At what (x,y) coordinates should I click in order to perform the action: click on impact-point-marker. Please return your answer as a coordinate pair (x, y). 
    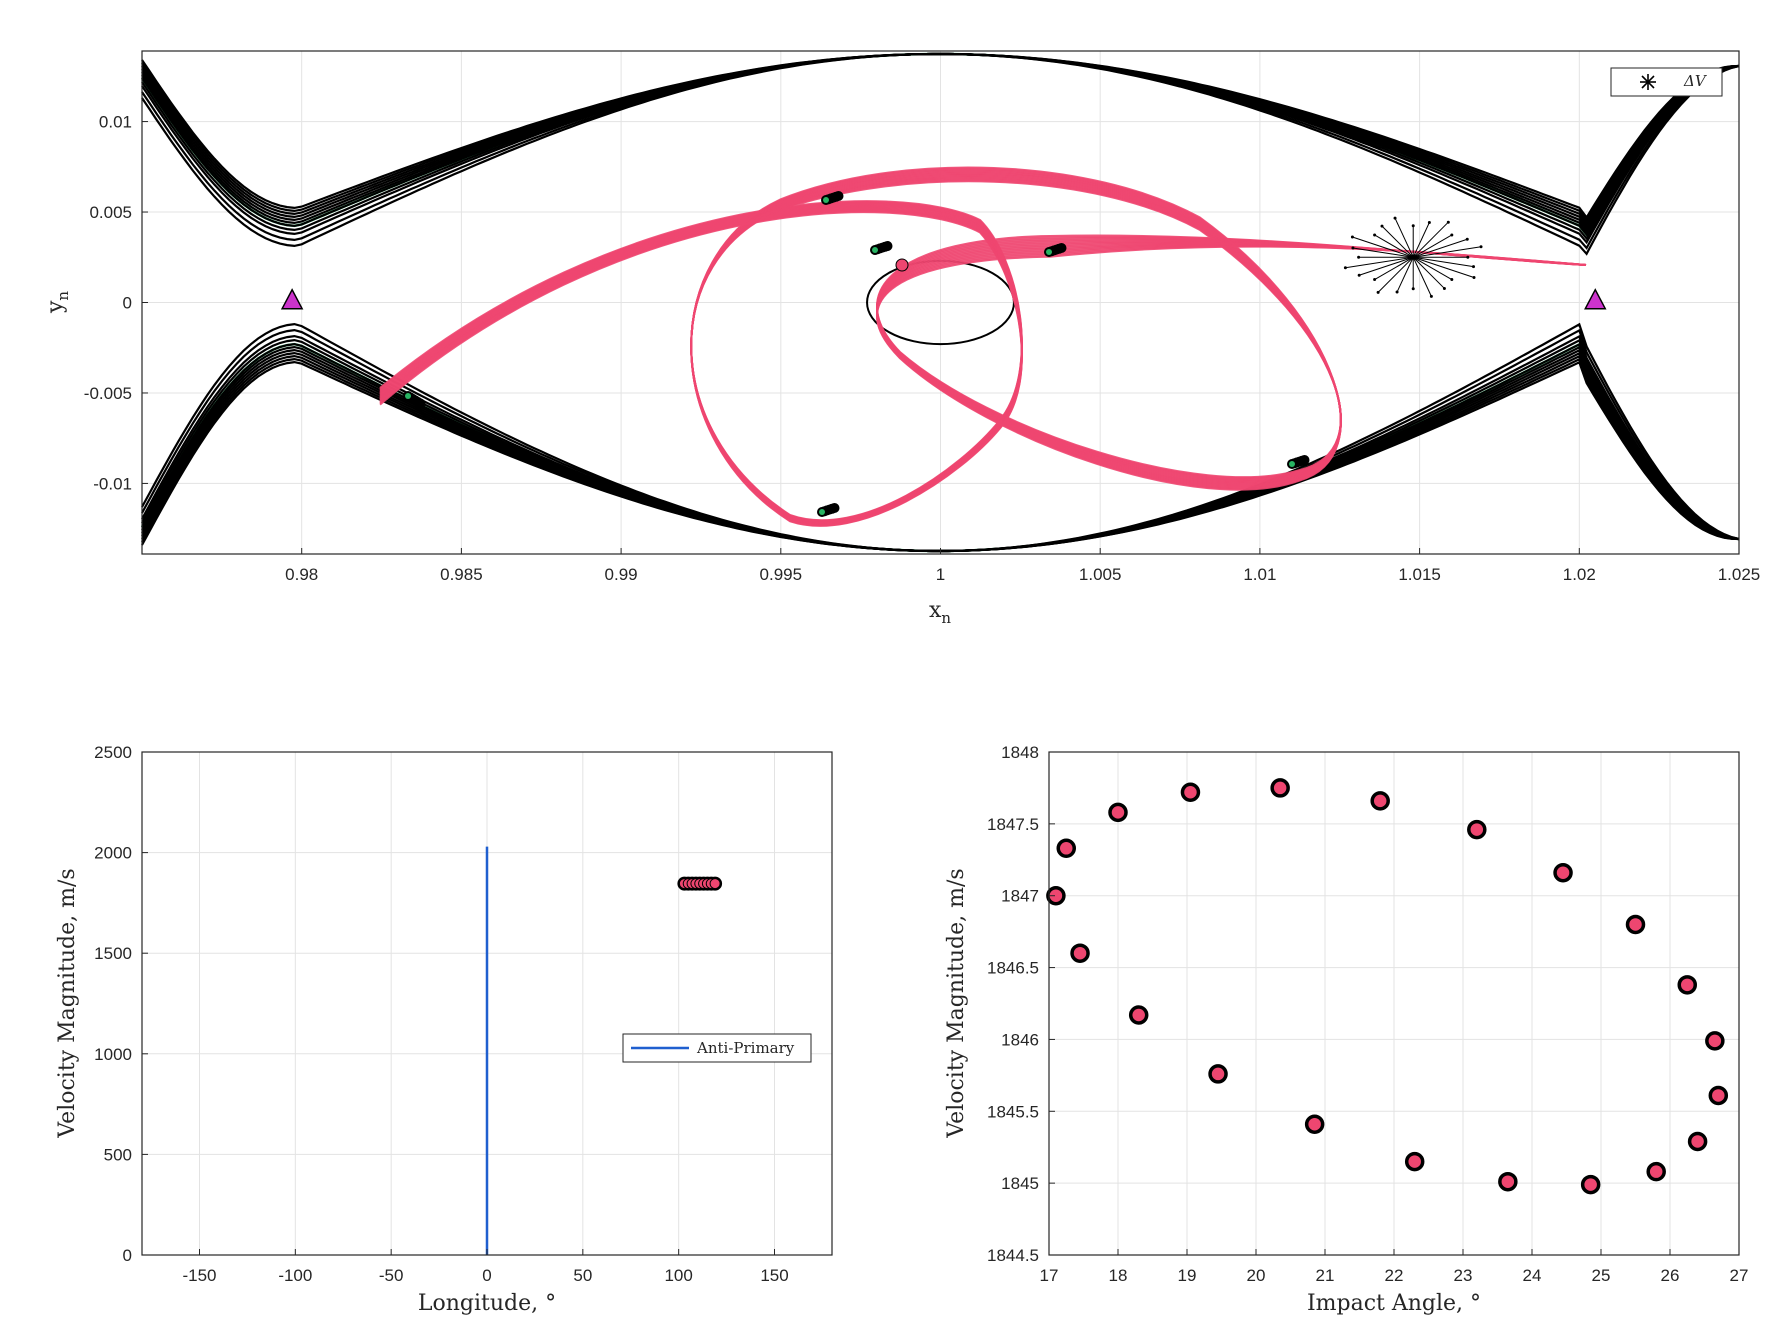
    Looking at the image, I should click on (902, 265).